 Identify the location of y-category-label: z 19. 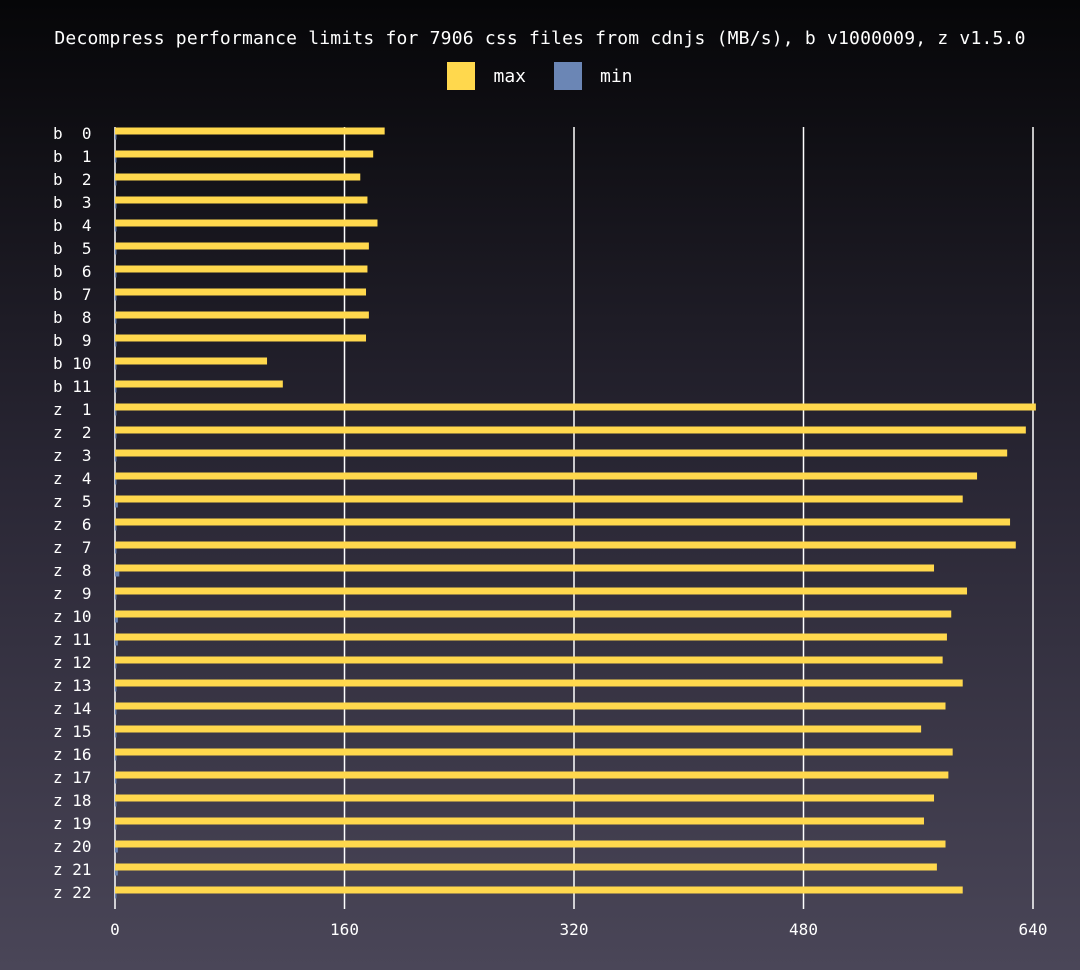
(72, 823).